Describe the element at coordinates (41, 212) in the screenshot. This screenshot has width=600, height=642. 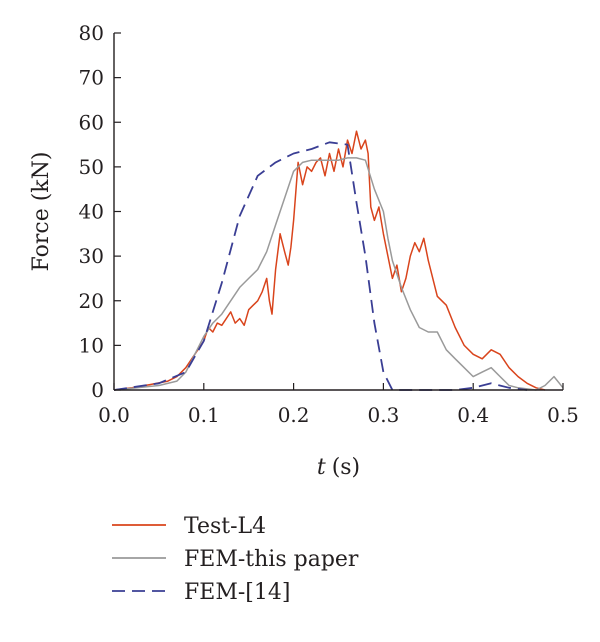
I see `y-axis-title: Force (kN)` at that location.